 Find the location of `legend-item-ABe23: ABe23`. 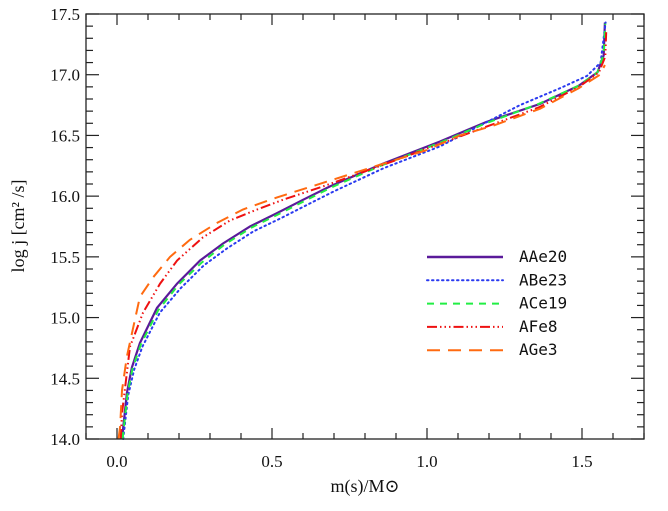

legend-item-ABe23: ABe23 is located at coordinates (496, 279).